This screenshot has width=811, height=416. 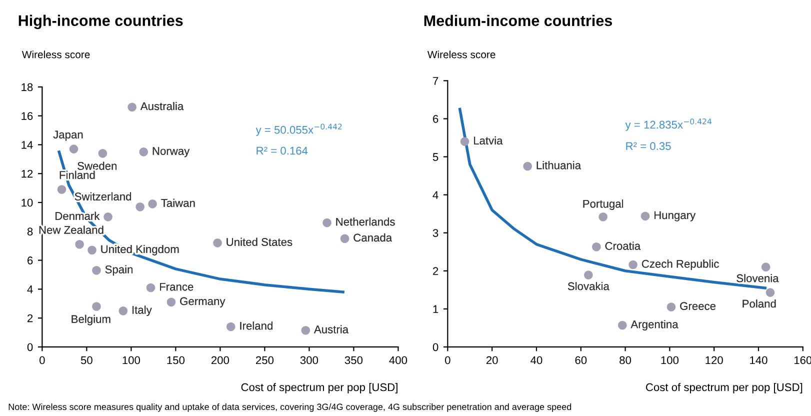 What do you see at coordinates (435, 157) in the screenshot?
I see `y-tick-label: 5` at bounding box center [435, 157].